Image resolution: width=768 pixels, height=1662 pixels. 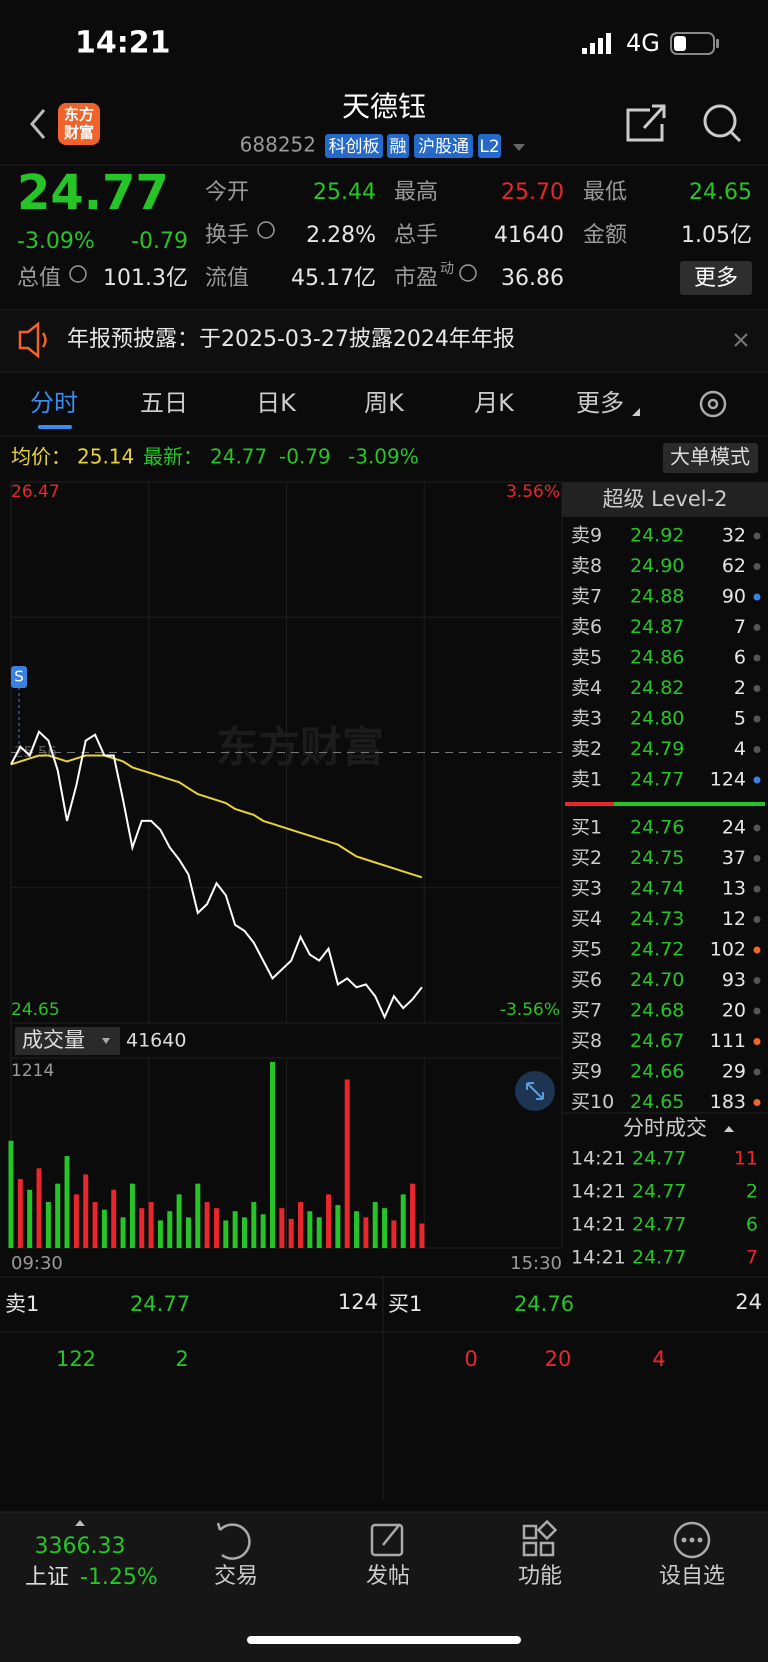 I want to click on price-bottom-label: 24.65, so click(x=35, y=1010).